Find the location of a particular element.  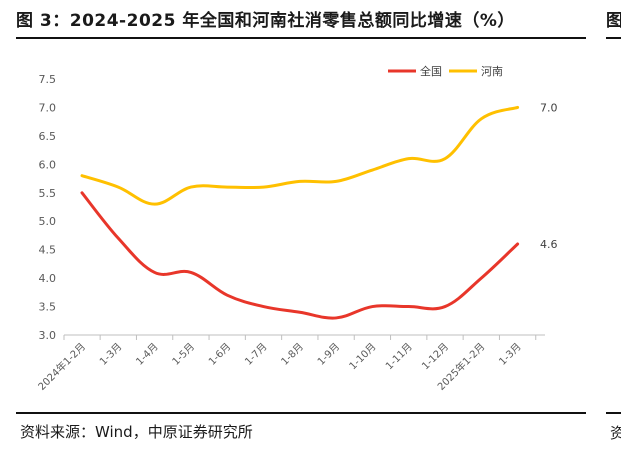

y-tick-label: 5.0 is located at coordinates (48, 221).